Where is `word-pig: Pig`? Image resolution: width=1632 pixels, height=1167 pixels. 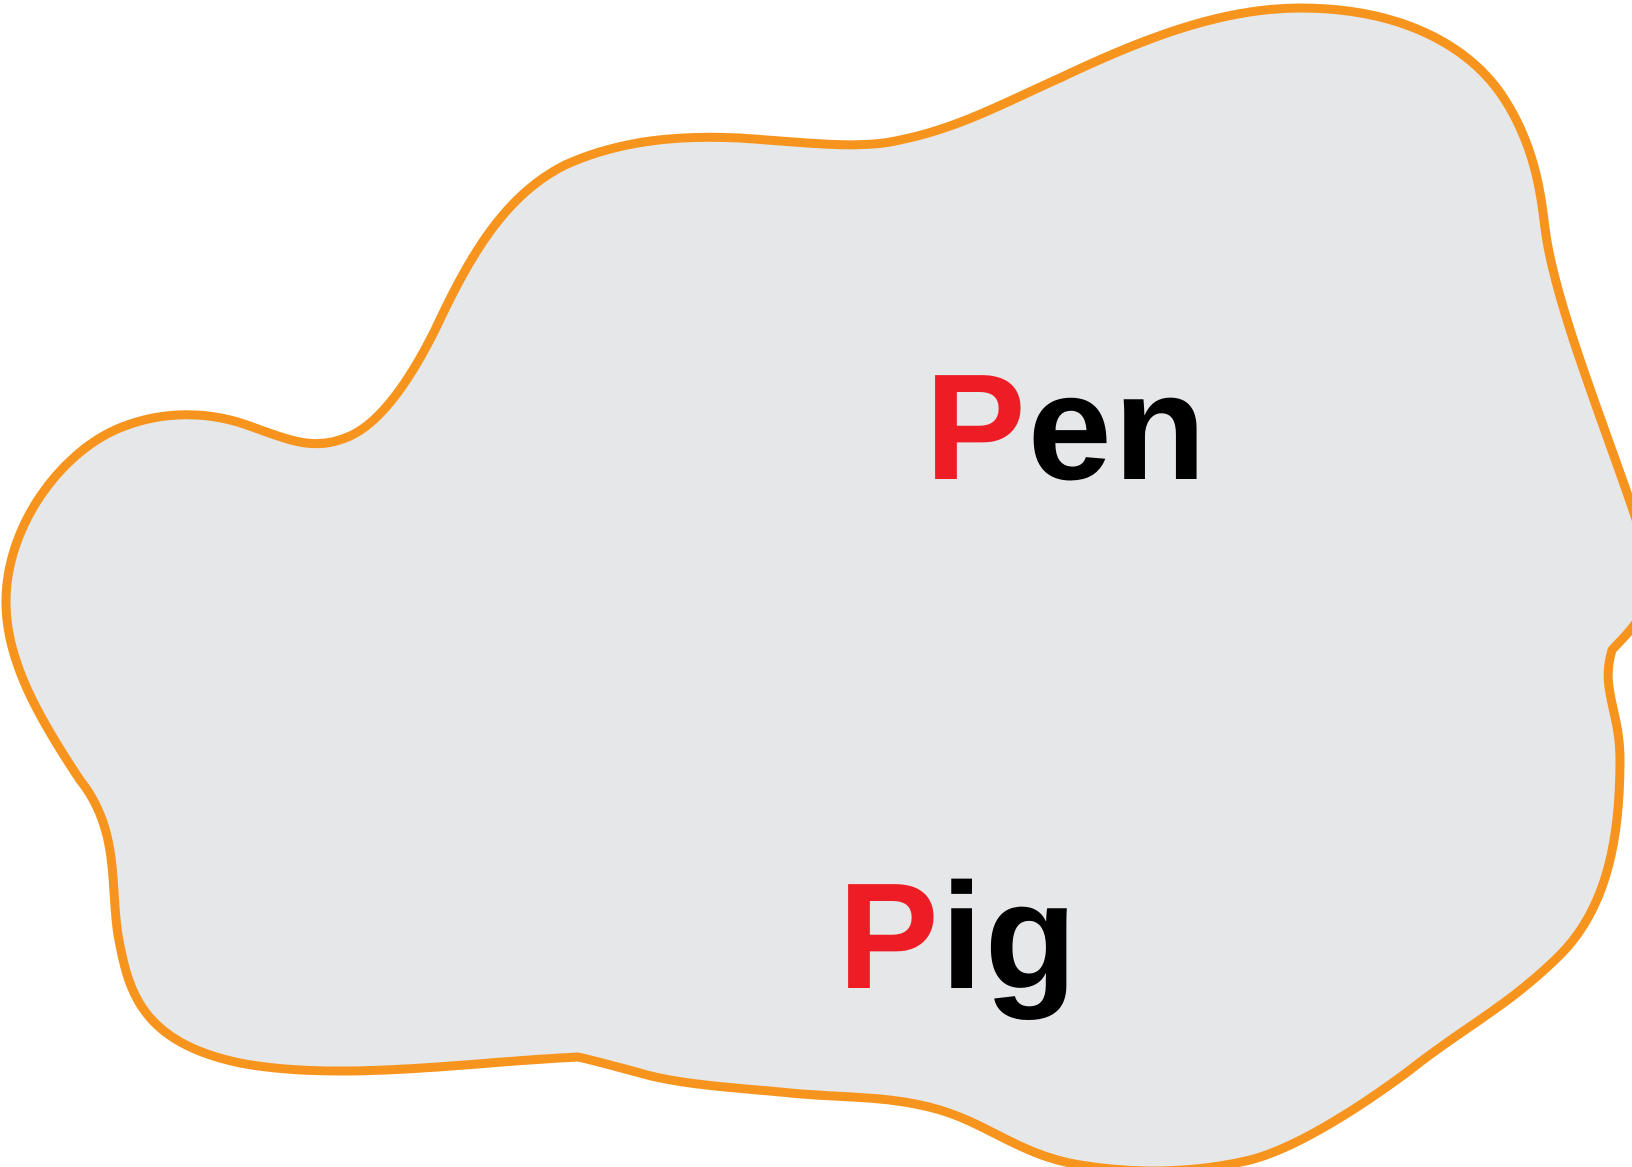
word-pig: Pig is located at coordinates (958, 935).